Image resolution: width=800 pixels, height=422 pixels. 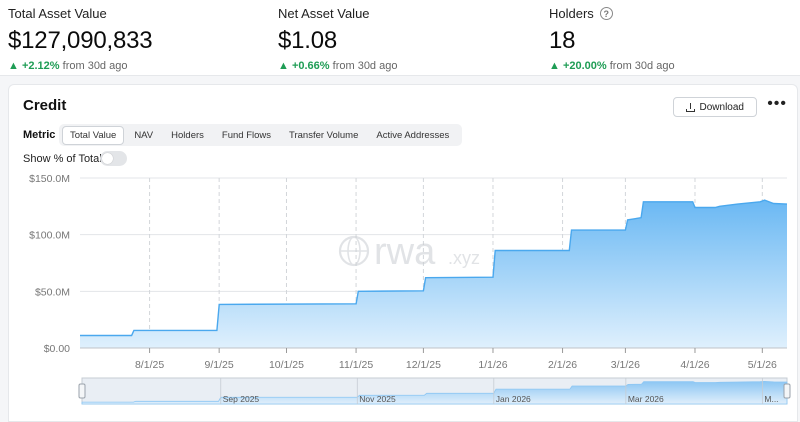 I want to click on stat-value: $1.08, so click(x=308, y=40).